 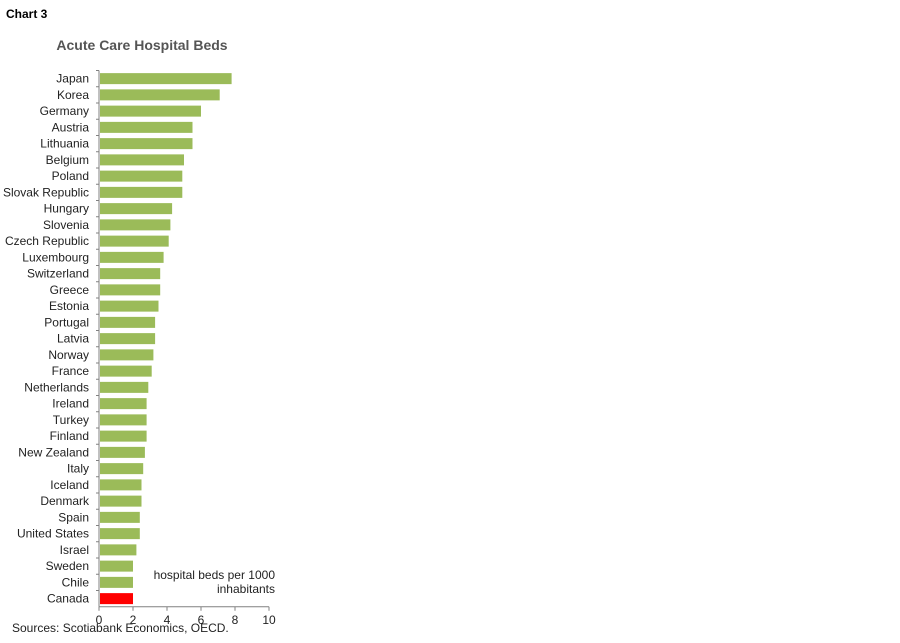 I want to click on x-tick-label: 6, so click(x=201, y=620).